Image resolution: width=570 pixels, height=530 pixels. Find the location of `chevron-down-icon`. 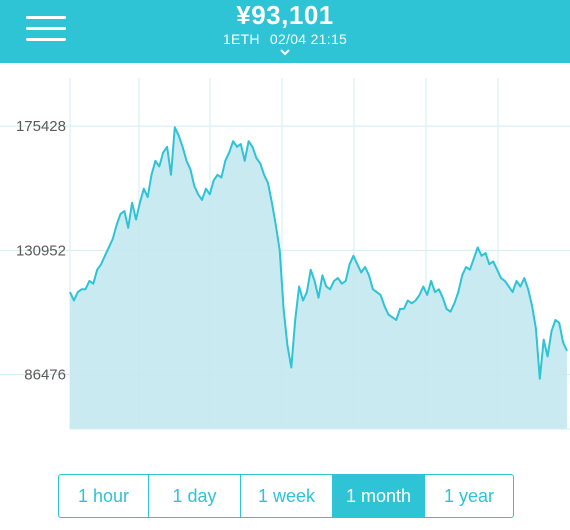

chevron-down-icon is located at coordinates (285, 52).